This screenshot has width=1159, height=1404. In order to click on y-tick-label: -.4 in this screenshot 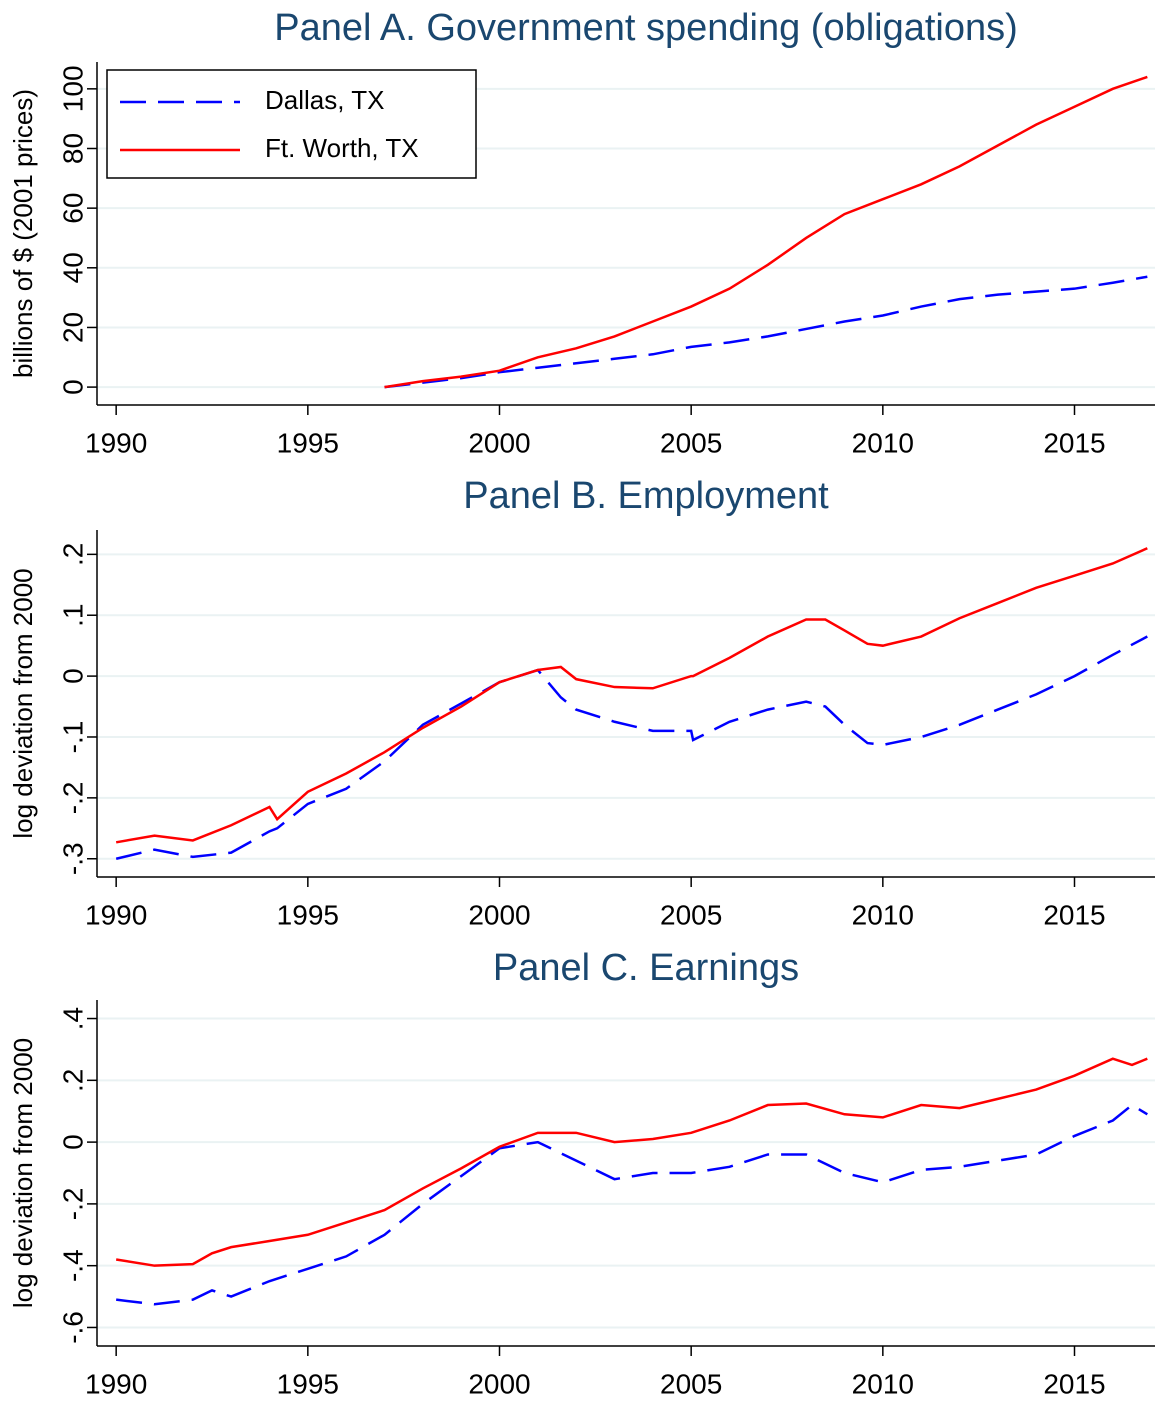, I will do `click(72, 1265)`.